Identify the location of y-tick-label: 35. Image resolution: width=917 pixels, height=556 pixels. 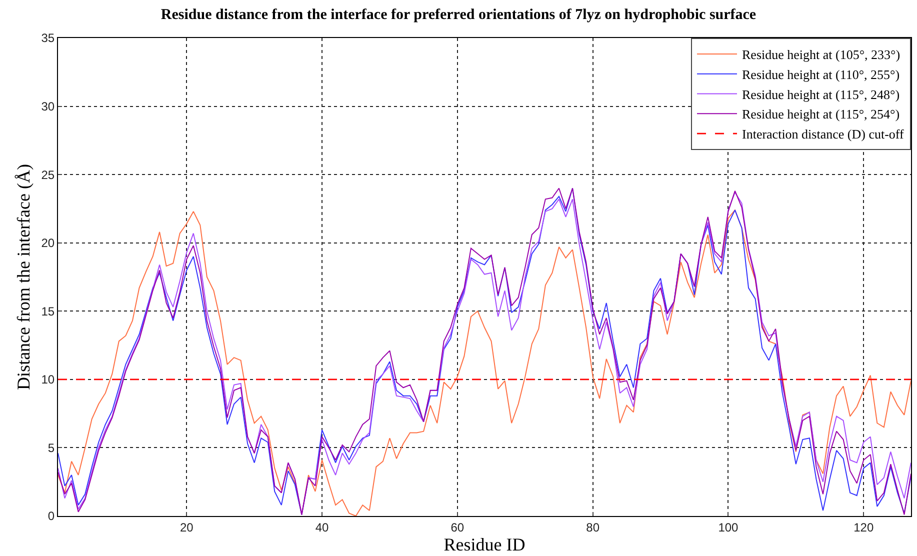
(48, 38).